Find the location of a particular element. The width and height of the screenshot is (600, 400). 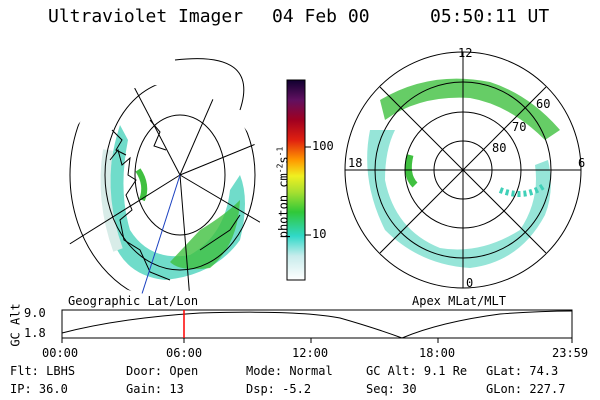

xtick-1200: 12:00 is located at coordinates (310, 353).